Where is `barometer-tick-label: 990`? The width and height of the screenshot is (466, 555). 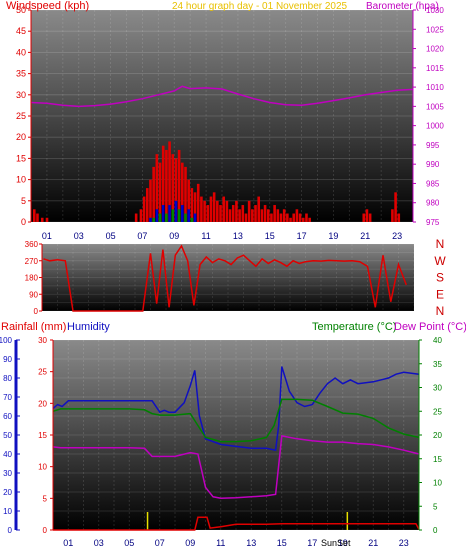
barometer-tick-label: 990 is located at coordinates (433, 164).